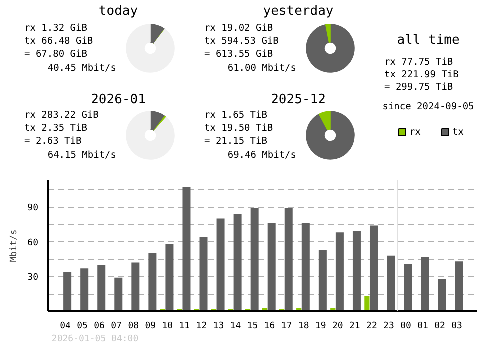  I want to click on text: tx 19.50 TiB, so click(239, 128).